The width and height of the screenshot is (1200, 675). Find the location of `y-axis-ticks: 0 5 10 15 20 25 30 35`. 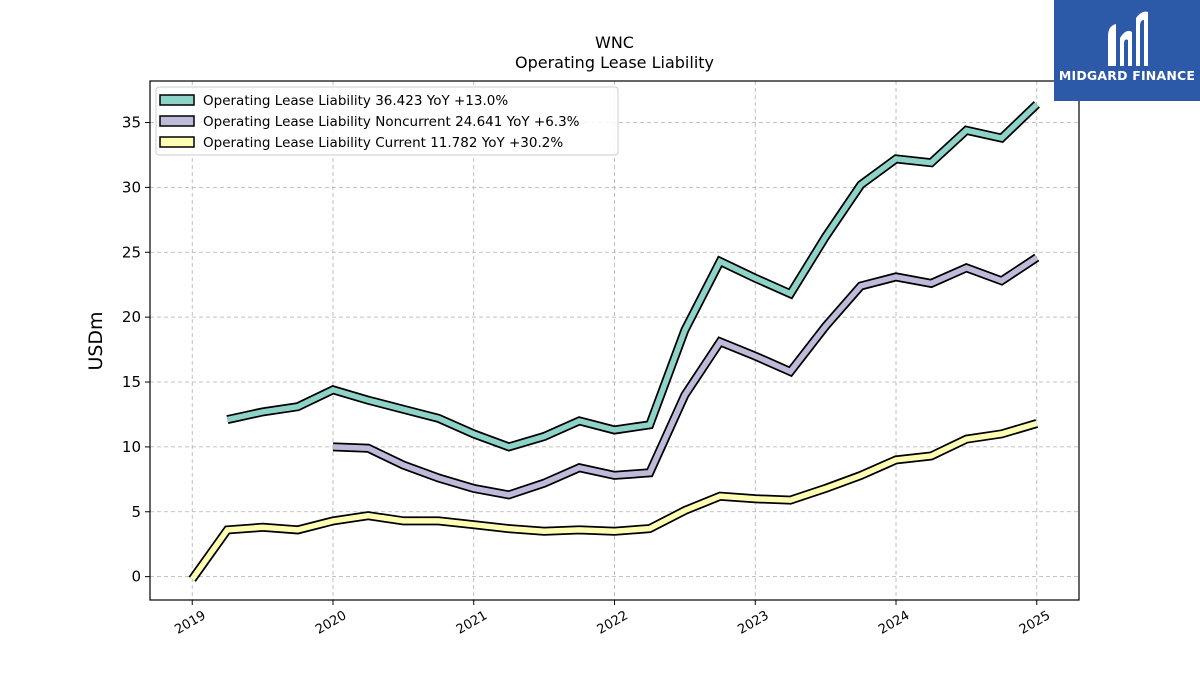

y-axis-ticks: 0 5 10 15 20 25 30 35 is located at coordinates (136, 350).